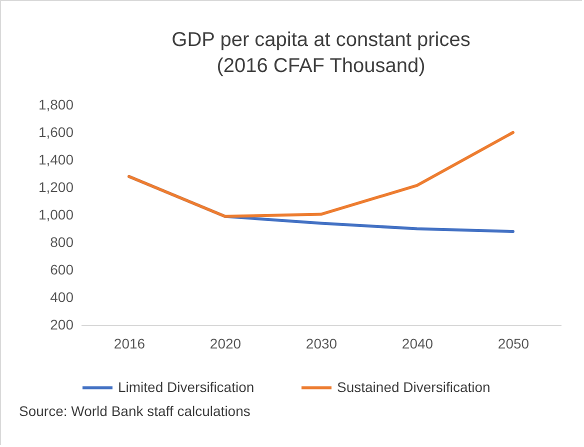 The width and height of the screenshot is (584, 447). I want to click on y-tick-label: 1,800, so click(56, 104).